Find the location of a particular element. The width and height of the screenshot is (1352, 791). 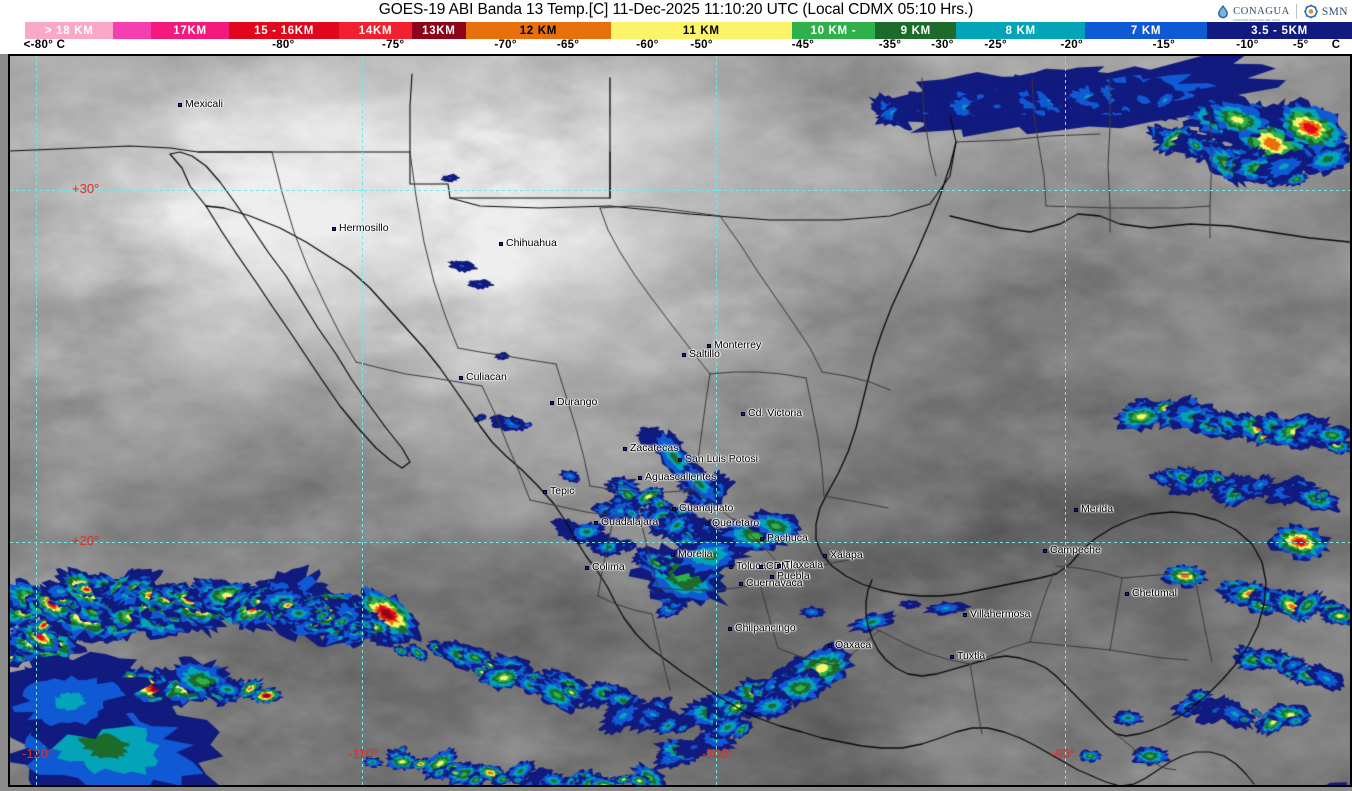

city-name-label: Tlaxcala is located at coordinates (804, 565).